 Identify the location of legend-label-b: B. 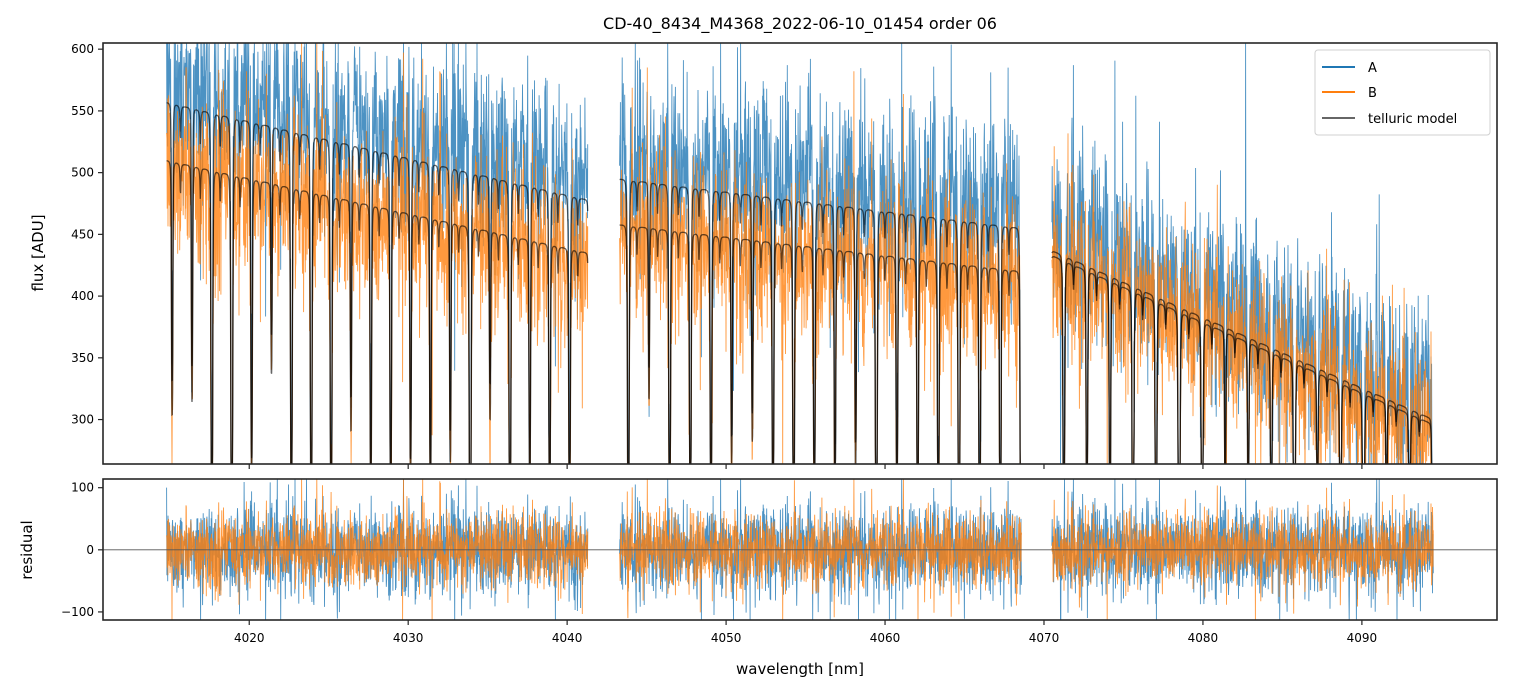
(1372, 93).